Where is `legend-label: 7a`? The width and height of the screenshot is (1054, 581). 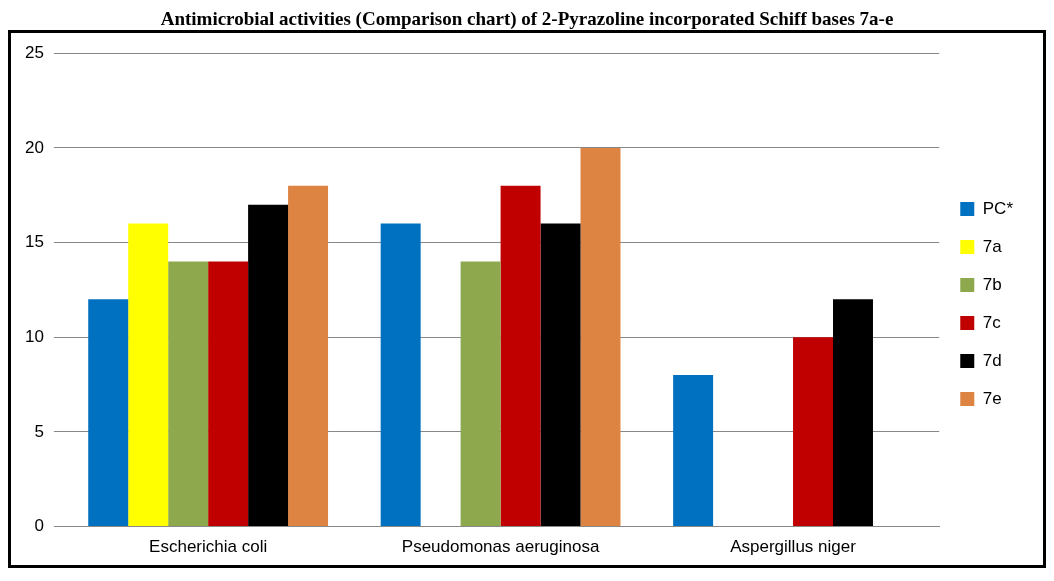
legend-label: 7a is located at coordinates (992, 246).